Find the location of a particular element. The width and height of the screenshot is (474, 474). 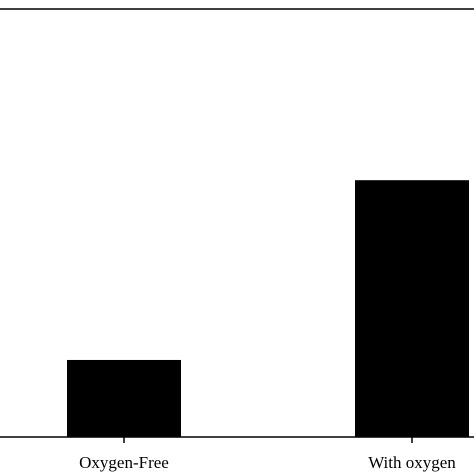

x-ticks: Oxygen-Free With oxygen is located at coordinates (267, 454).